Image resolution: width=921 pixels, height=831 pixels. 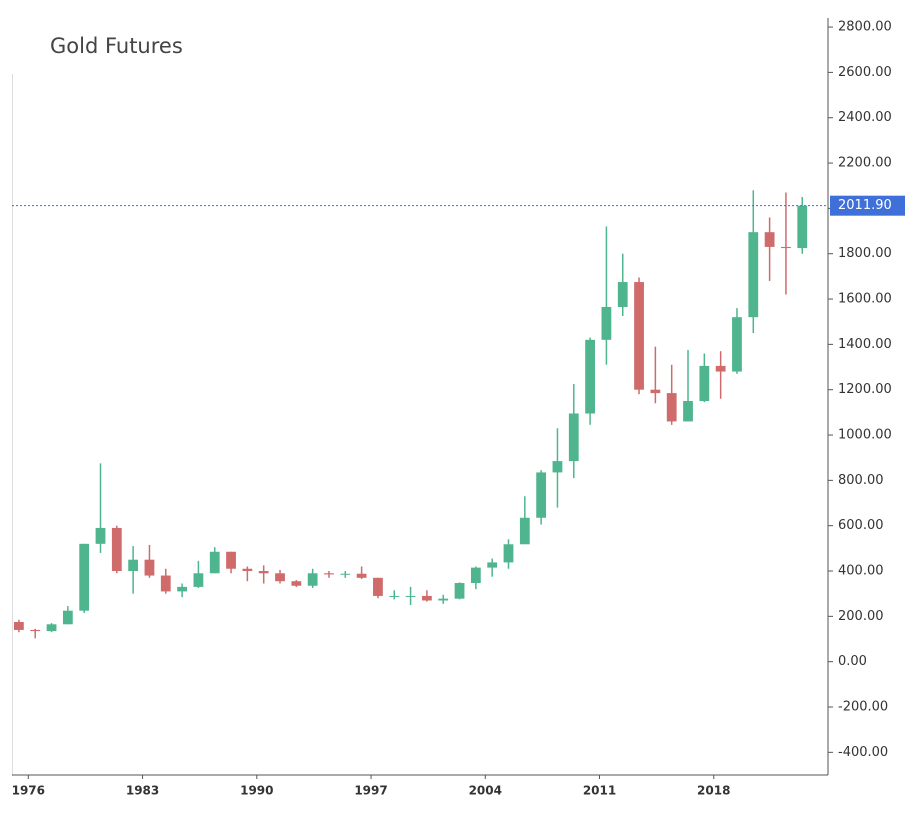 I want to click on y-tick-label: 1000.00, so click(x=865, y=435).